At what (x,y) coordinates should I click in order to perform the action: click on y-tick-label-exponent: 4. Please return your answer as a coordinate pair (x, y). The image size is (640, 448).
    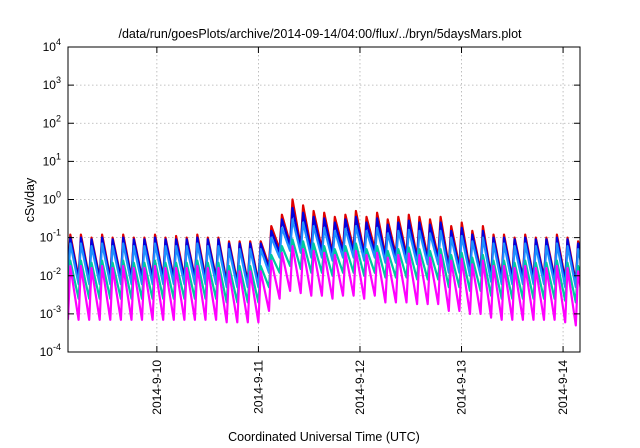
    Looking at the image, I should click on (58, 42).